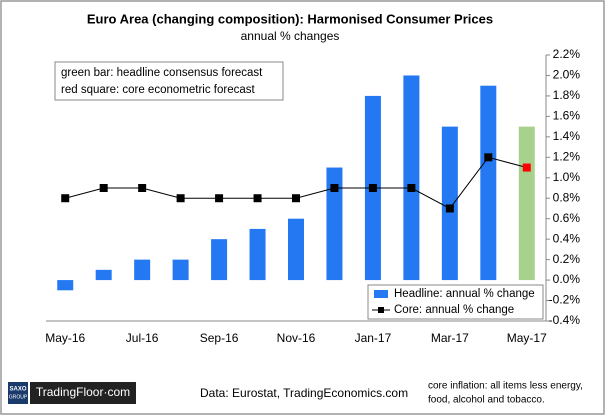 This screenshot has width=608, height=418. I want to click on y-tick-label: 1.2%, so click(567, 156).